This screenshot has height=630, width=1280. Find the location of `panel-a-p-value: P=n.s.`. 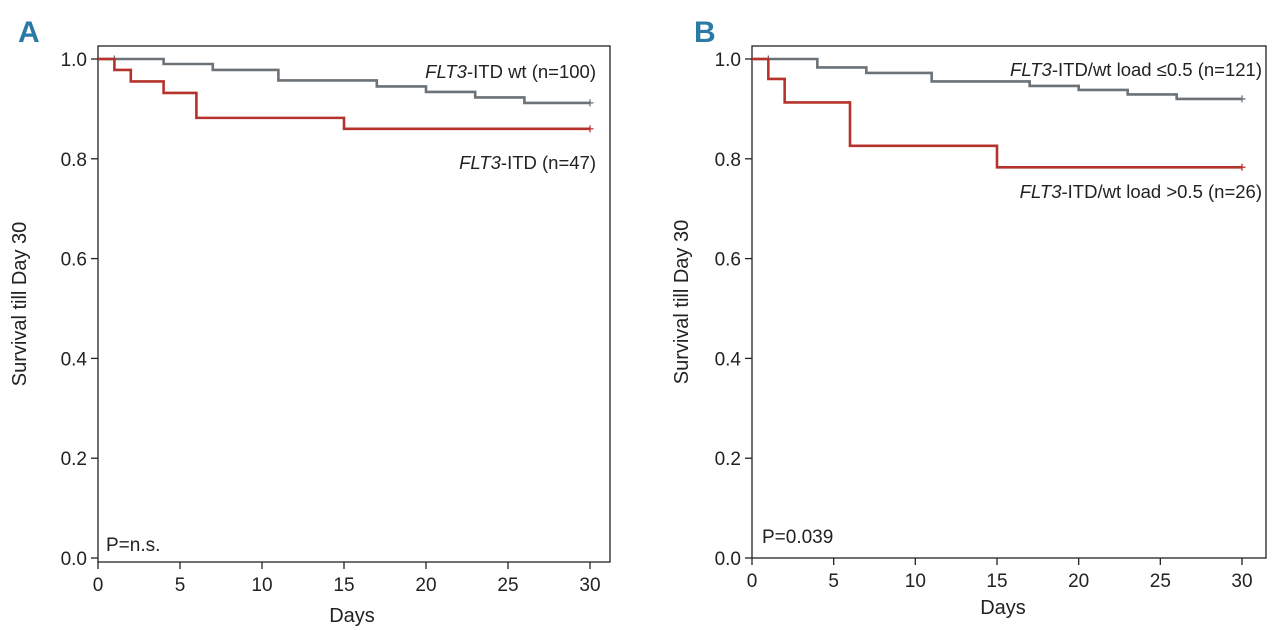

panel-a-p-value: P=n.s. is located at coordinates (133, 545).